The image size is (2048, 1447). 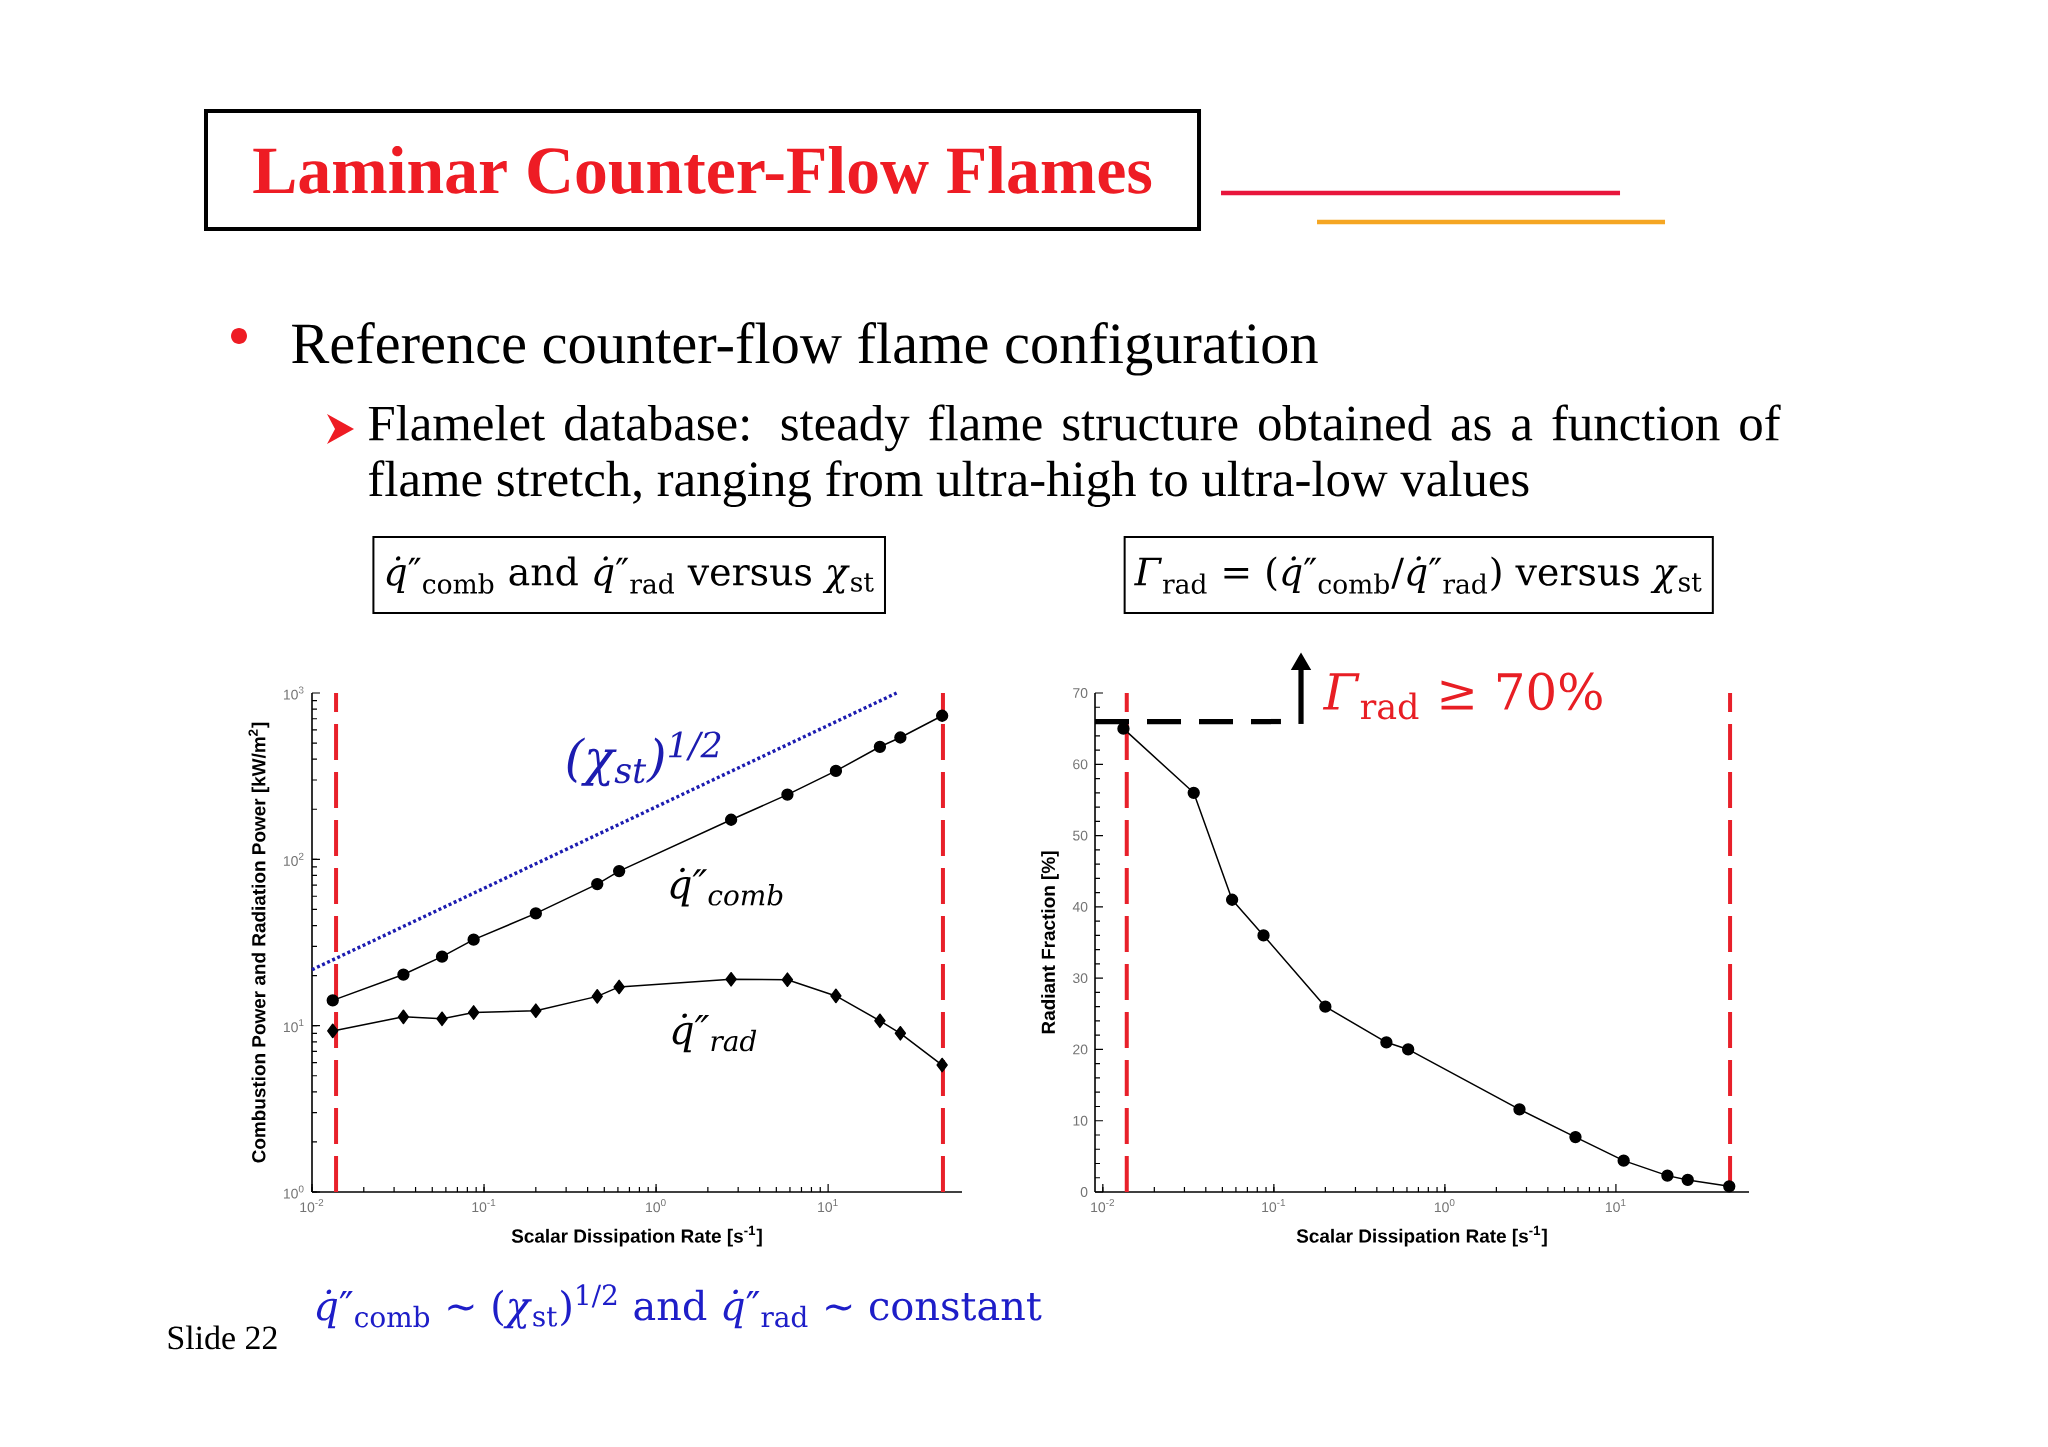 What do you see at coordinates (805, 348) in the screenshot?
I see `text: Reference counter-flow flame configuration` at bounding box center [805, 348].